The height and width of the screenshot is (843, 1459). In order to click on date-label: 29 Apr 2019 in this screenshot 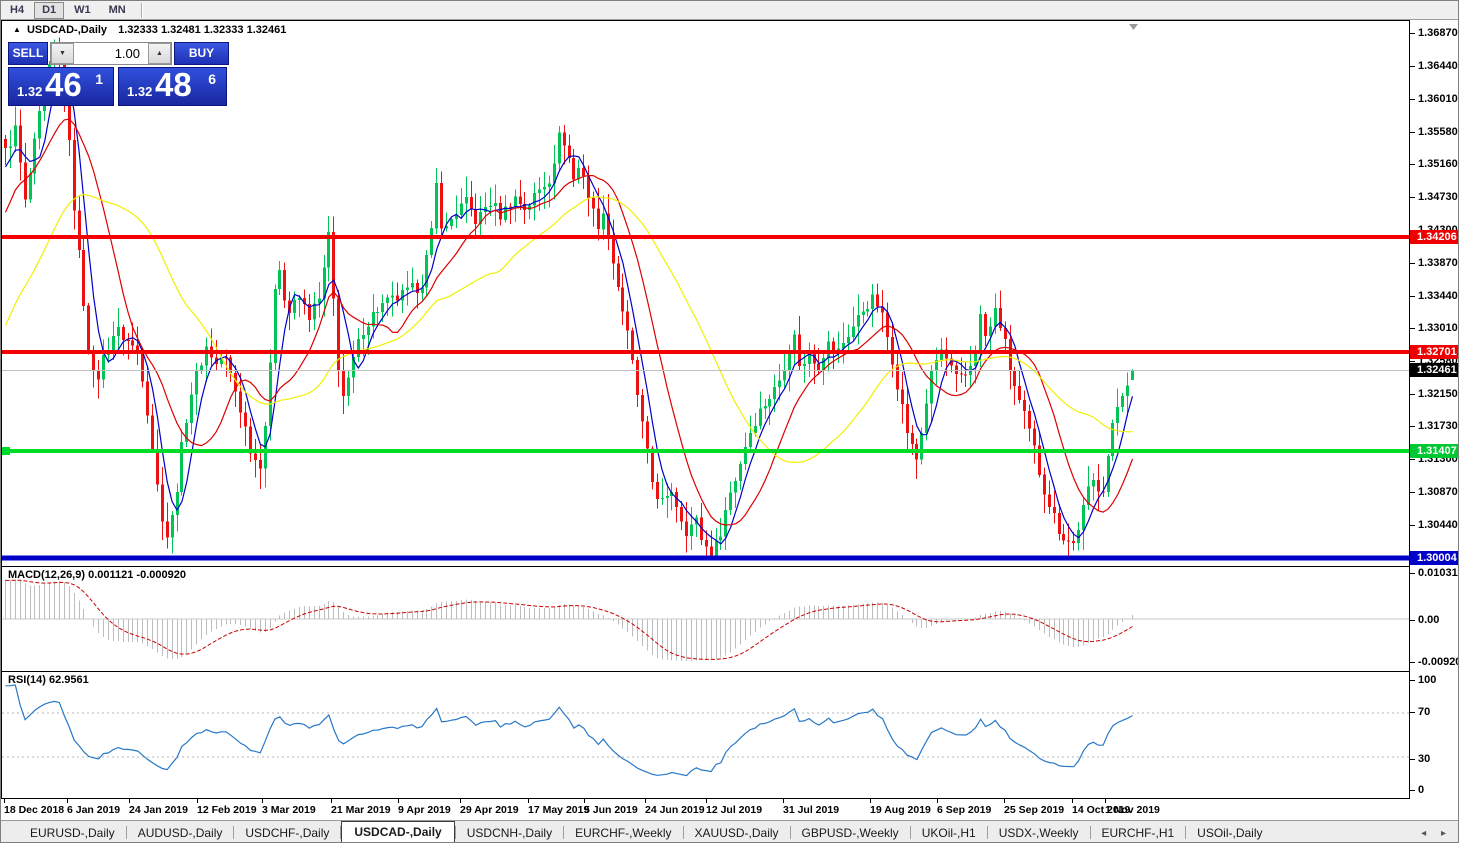, I will do `click(489, 810)`.